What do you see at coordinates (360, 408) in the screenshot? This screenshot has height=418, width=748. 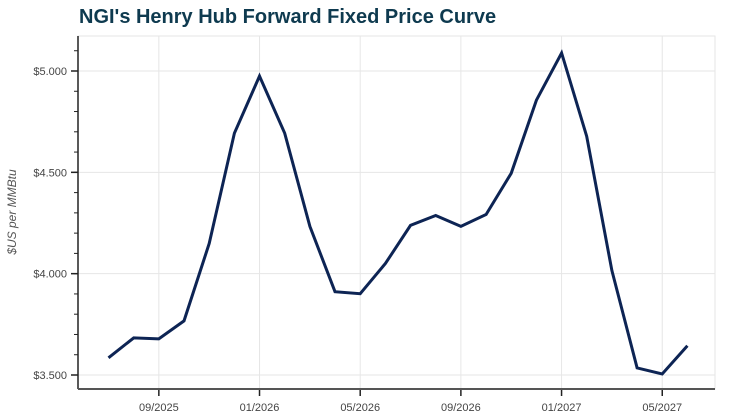 I see `x-tick-label: 05/2026` at bounding box center [360, 408].